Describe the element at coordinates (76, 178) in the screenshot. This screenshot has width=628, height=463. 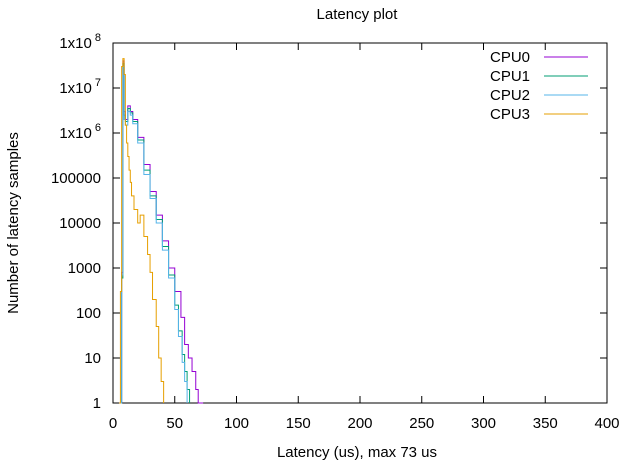
I see `y-tick-label: 100000` at that location.